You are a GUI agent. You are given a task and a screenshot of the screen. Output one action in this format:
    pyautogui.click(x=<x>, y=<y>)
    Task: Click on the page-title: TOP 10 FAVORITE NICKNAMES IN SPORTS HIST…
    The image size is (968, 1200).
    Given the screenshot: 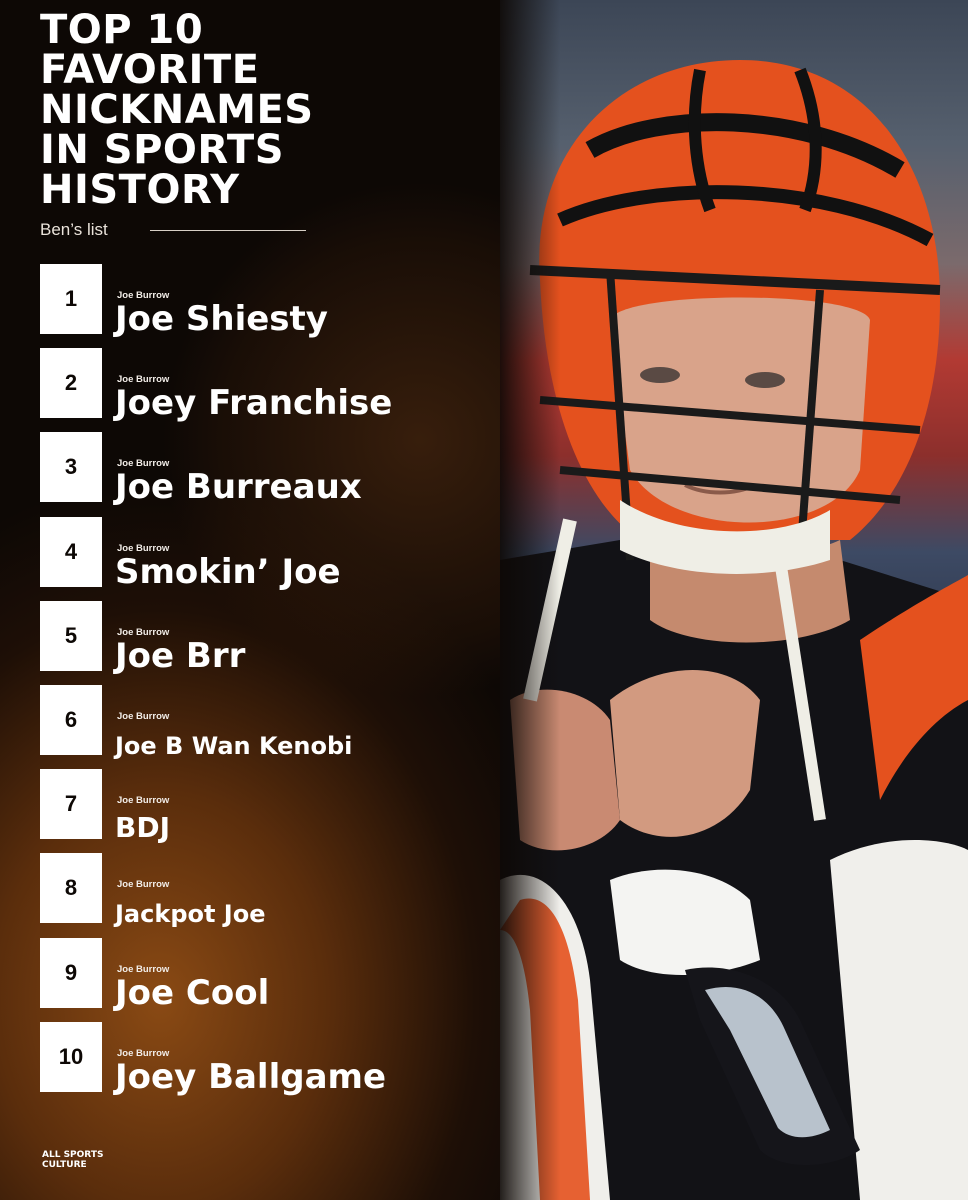 What is the action you would take?
    pyautogui.click(x=177, y=110)
    